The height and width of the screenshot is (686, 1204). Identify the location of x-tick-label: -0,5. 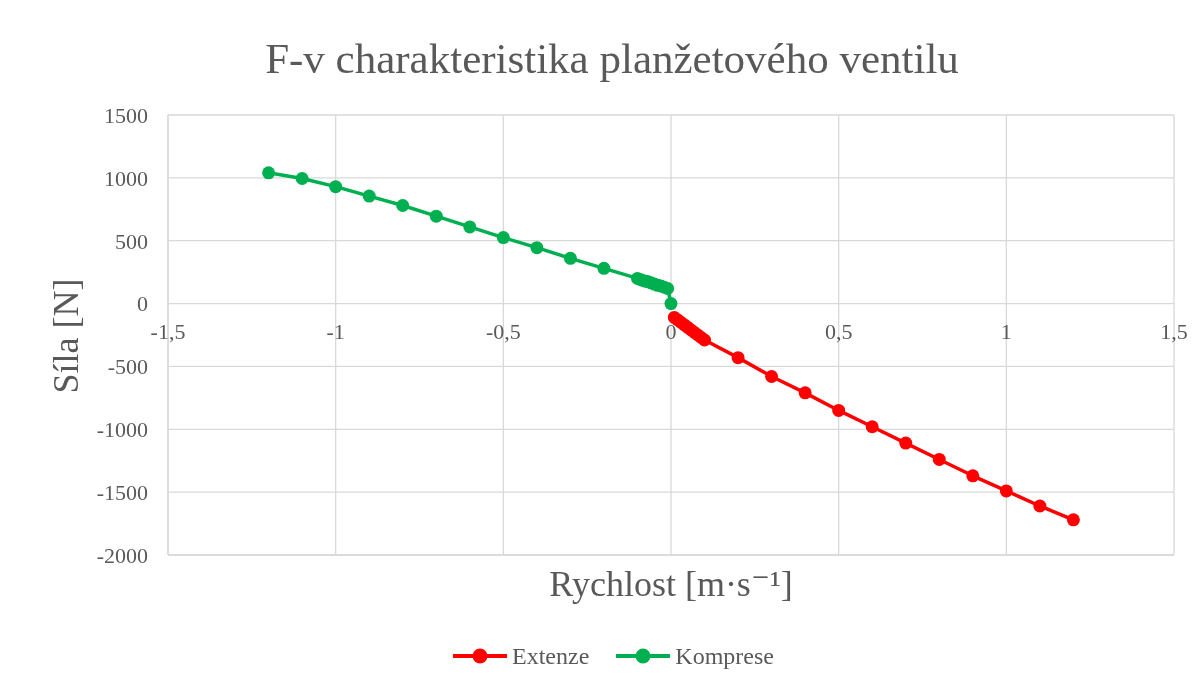
(503, 332).